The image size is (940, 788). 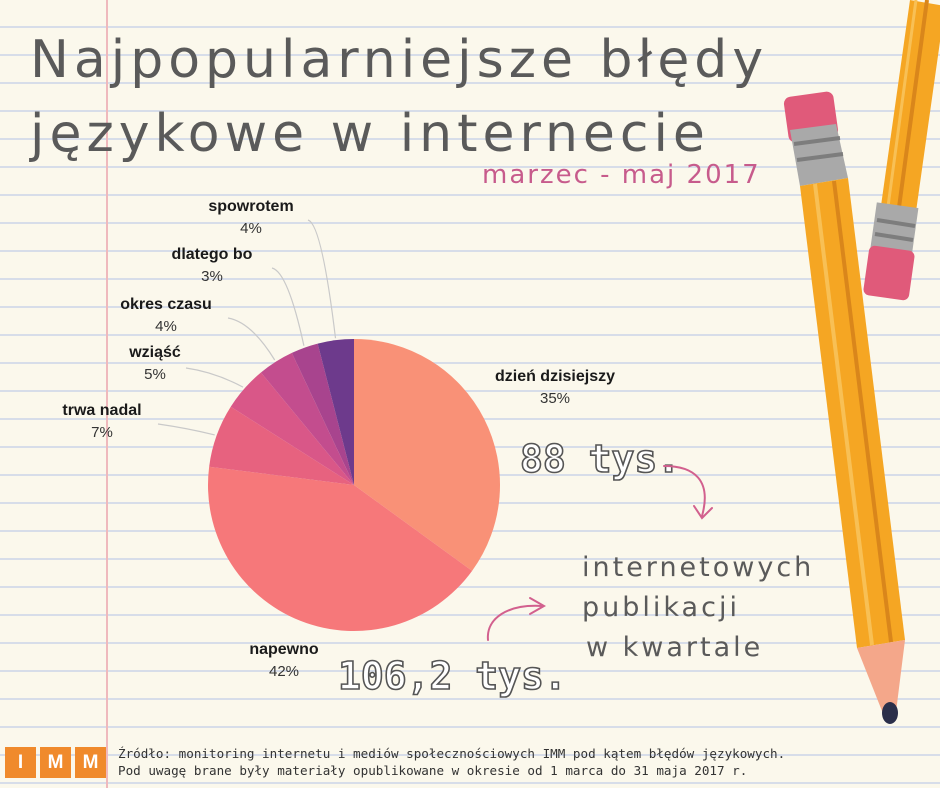 I want to click on stat-value-top: 88 tys., so click(x=600, y=459).